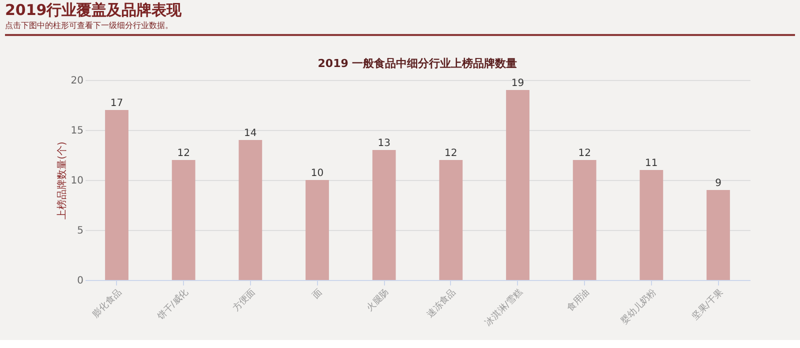  What do you see at coordinates (317, 173) in the screenshot?
I see `data-label: 10` at bounding box center [317, 173].